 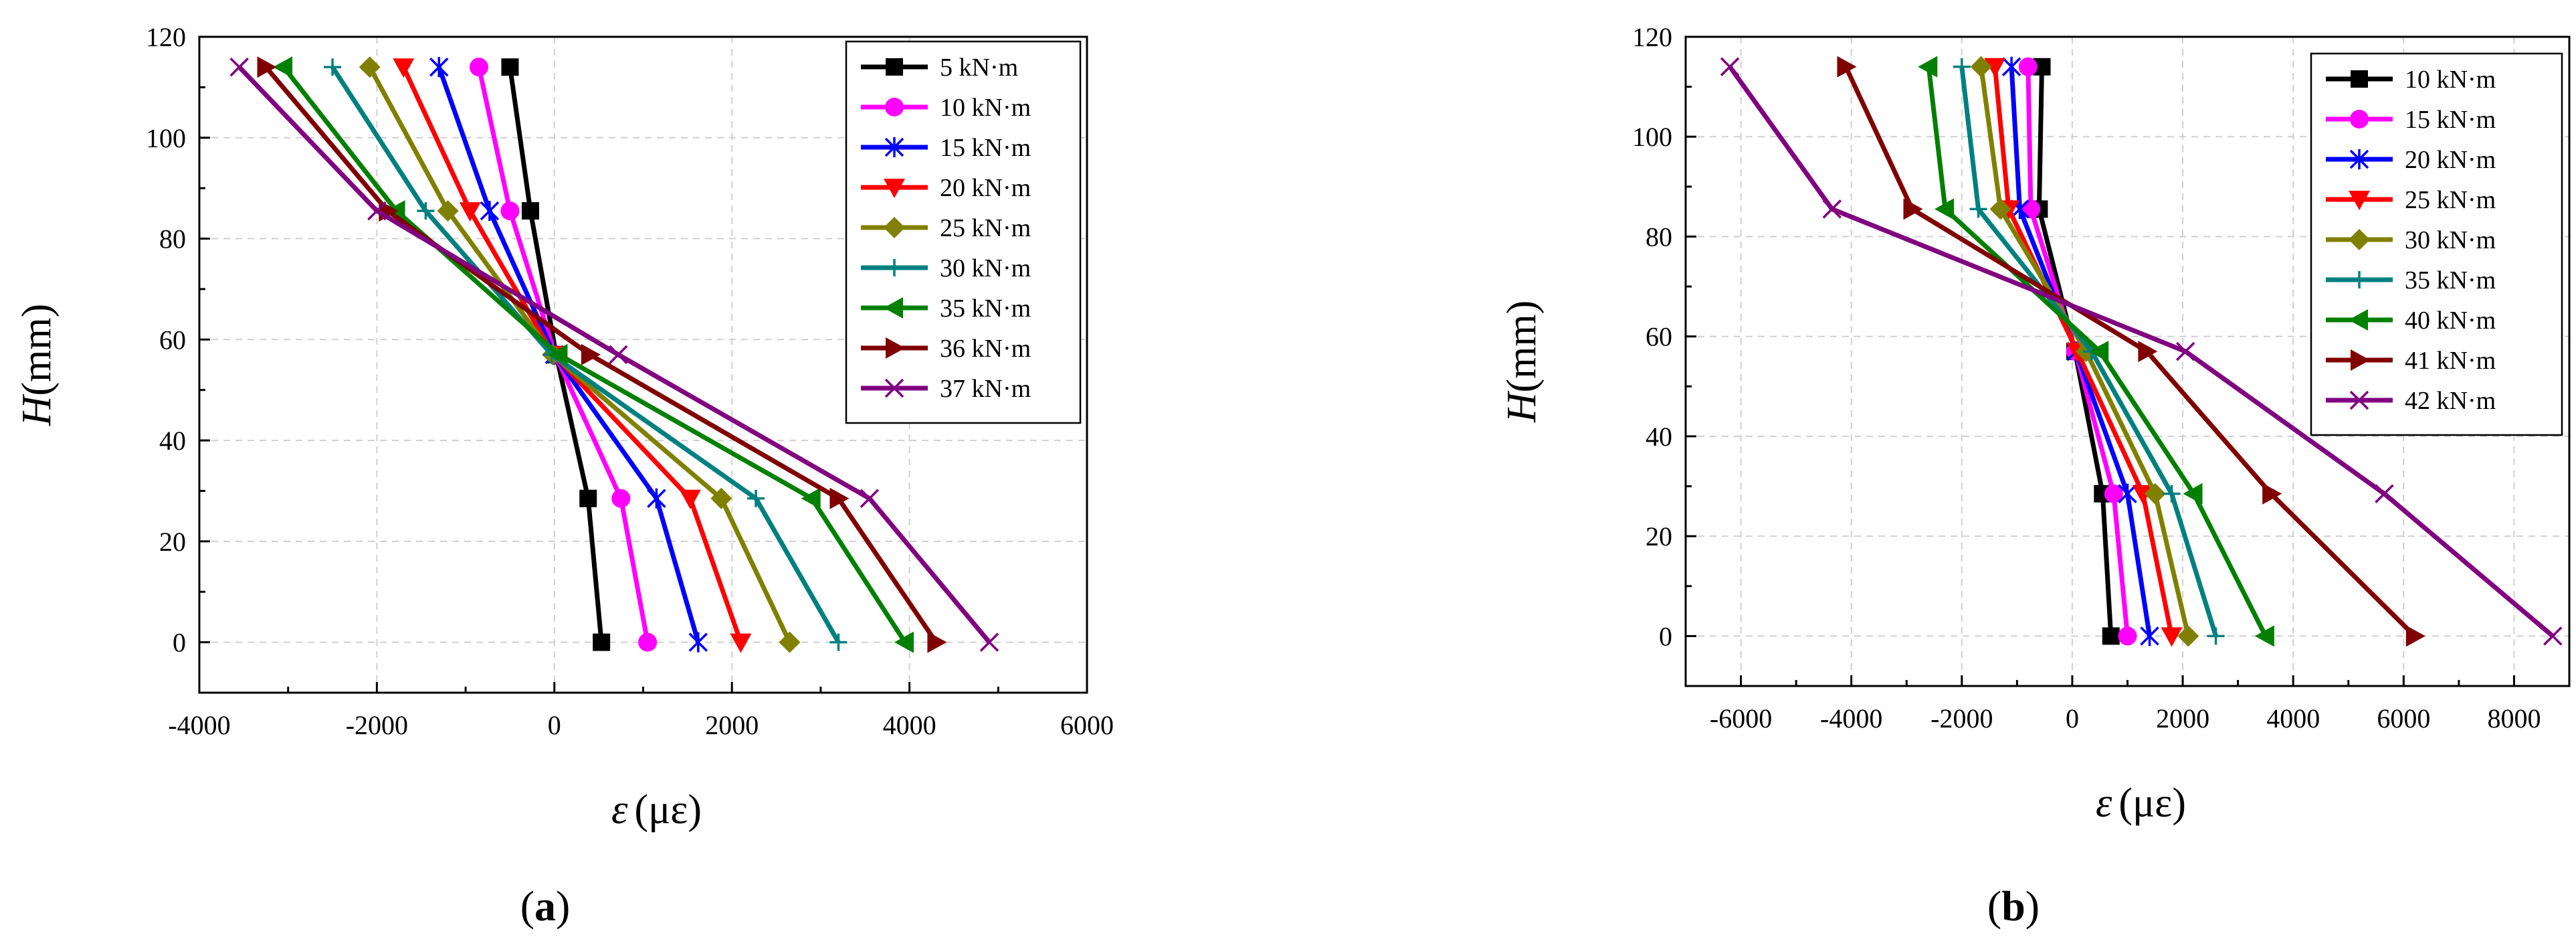 I want to click on chart-a-xlabel: ε (με), so click(x=656, y=810).